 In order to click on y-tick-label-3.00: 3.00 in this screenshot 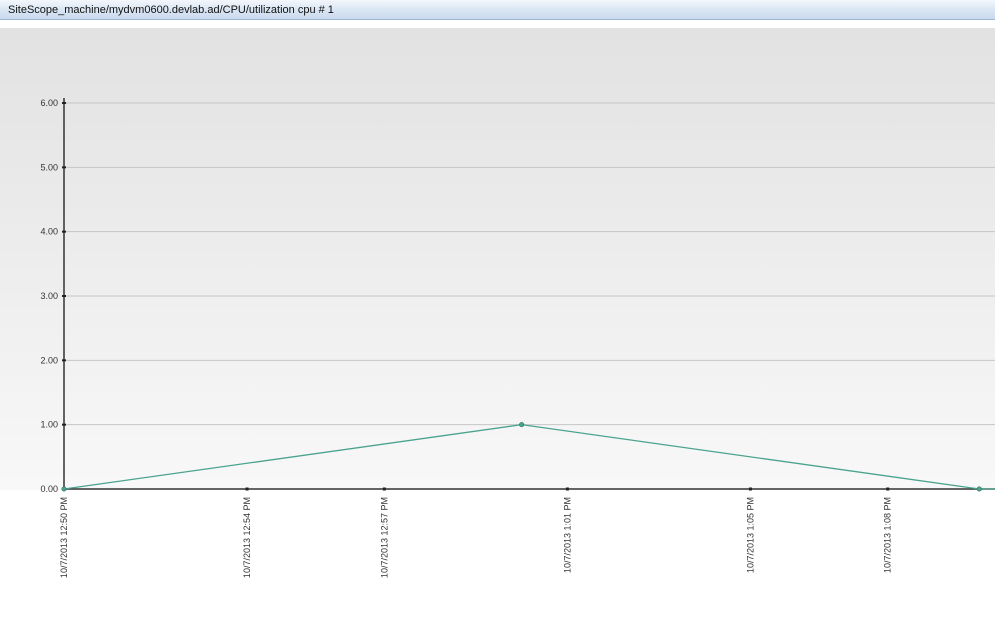, I will do `click(49, 296)`.